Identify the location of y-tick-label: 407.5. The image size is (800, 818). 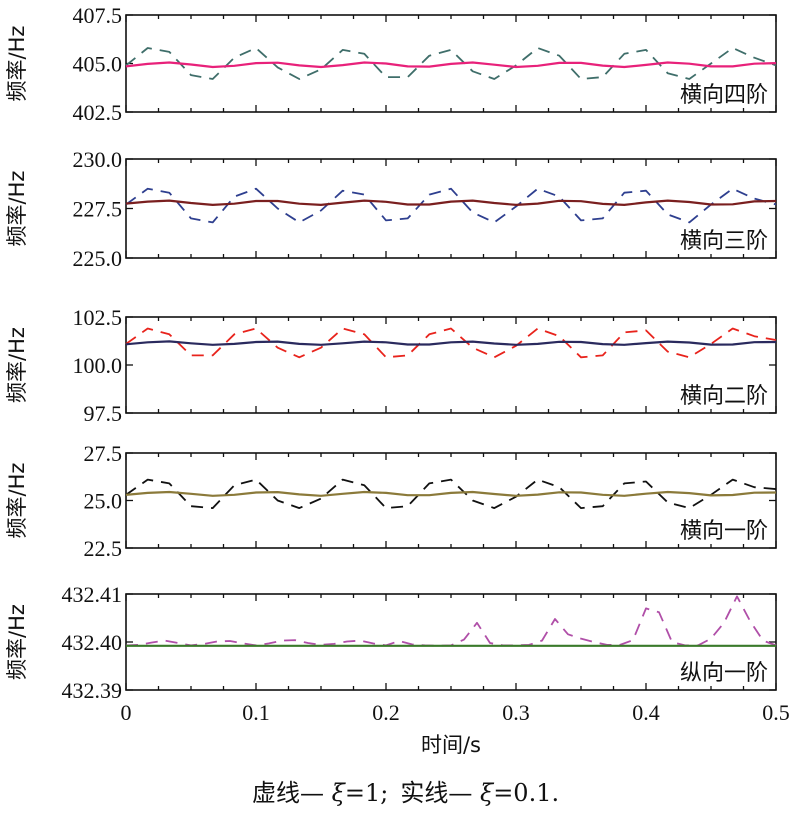
(98, 15).